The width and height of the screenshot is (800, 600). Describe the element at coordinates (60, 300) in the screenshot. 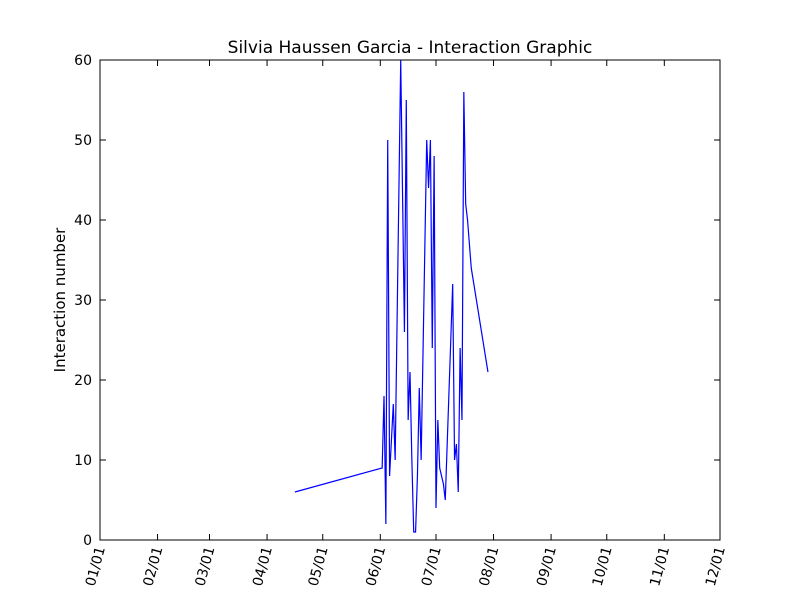

I see `y-axis-title: Interaction number` at that location.